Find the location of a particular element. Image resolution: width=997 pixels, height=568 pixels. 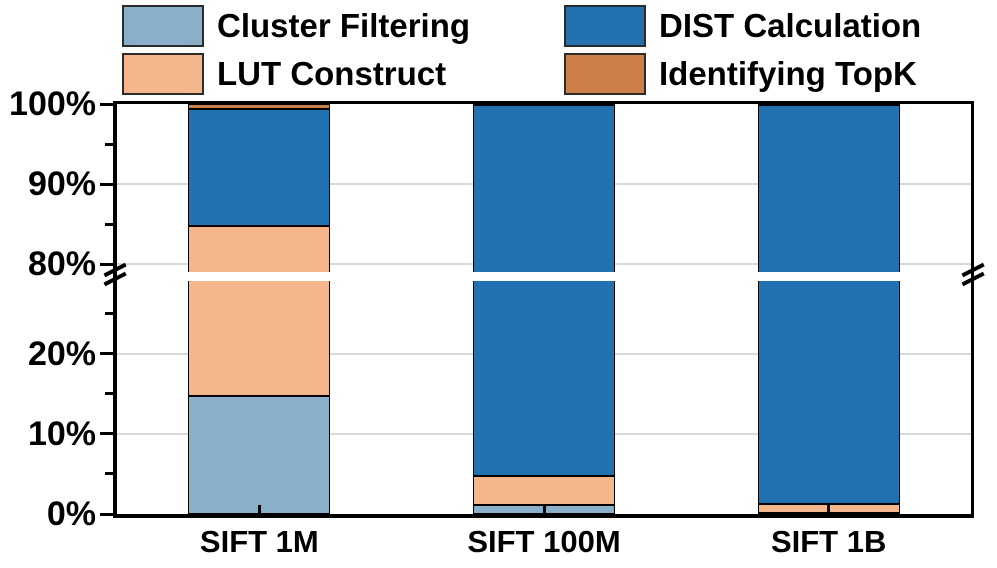

legend-swatch-dist-calculation is located at coordinates (605, 26).